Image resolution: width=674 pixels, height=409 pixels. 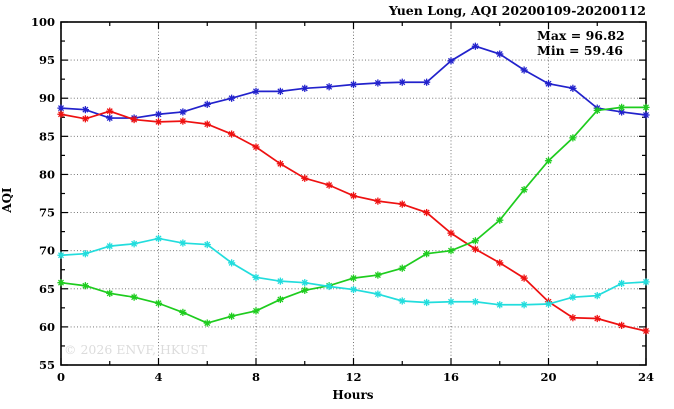 I want to click on y-tick-label: 55, so click(x=47, y=365).